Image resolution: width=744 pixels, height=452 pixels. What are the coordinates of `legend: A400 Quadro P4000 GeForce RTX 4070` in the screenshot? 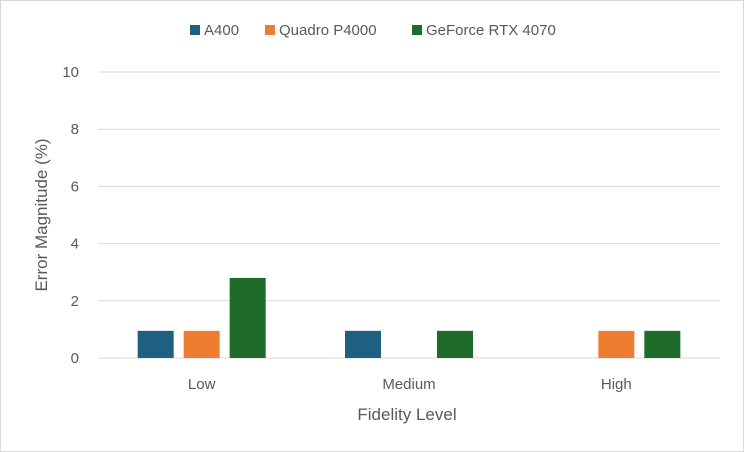 It's located at (373, 30).